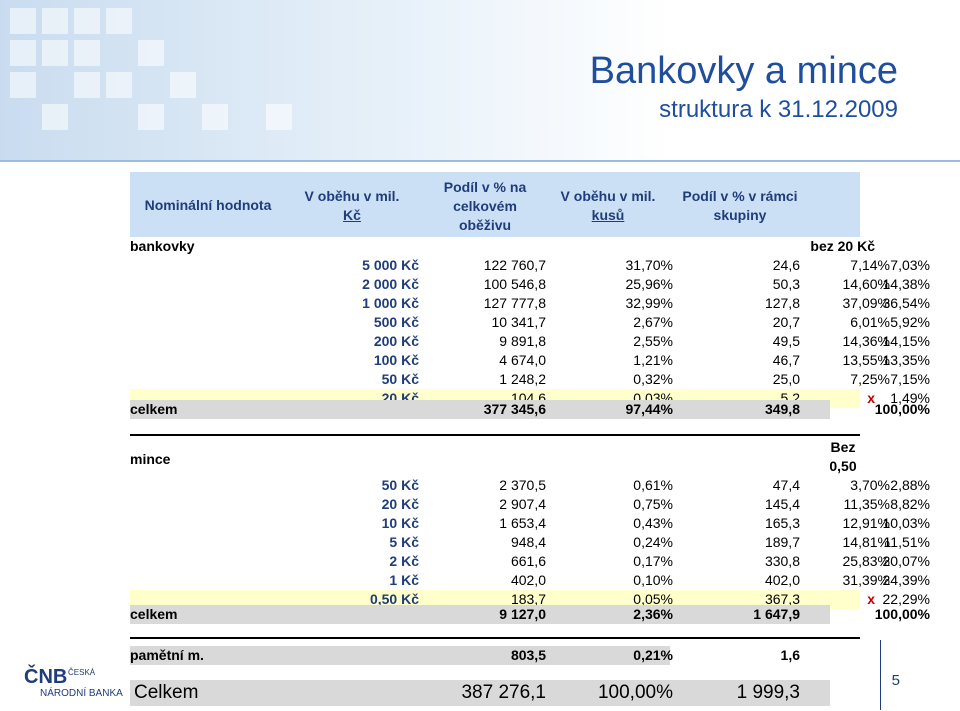 The width and height of the screenshot is (960, 711). Describe the element at coordinates (653, 561) in the screenshot. I see `share-total: 0,17%` at that location.